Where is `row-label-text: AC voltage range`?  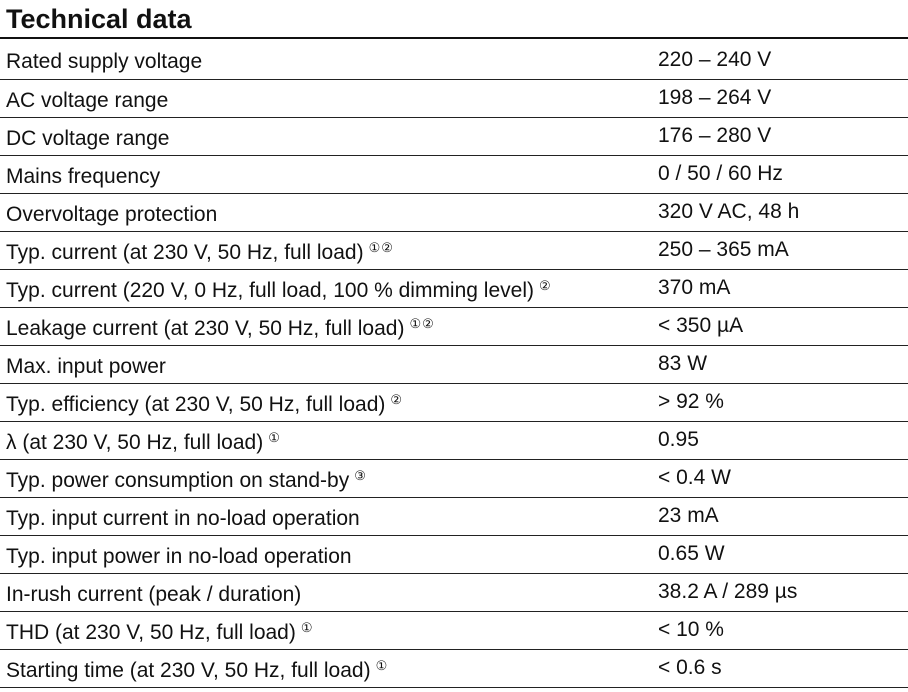 row-label-text: AC voltage range is located at coordinates (87, 100).